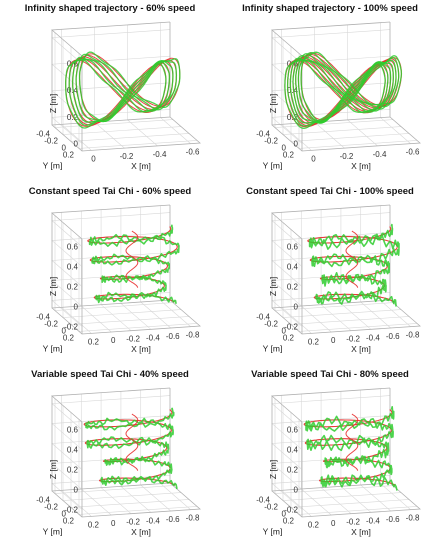  I want to click on panel-title: Infinity shaped trajectory - 100% speed, so click(330, 8).